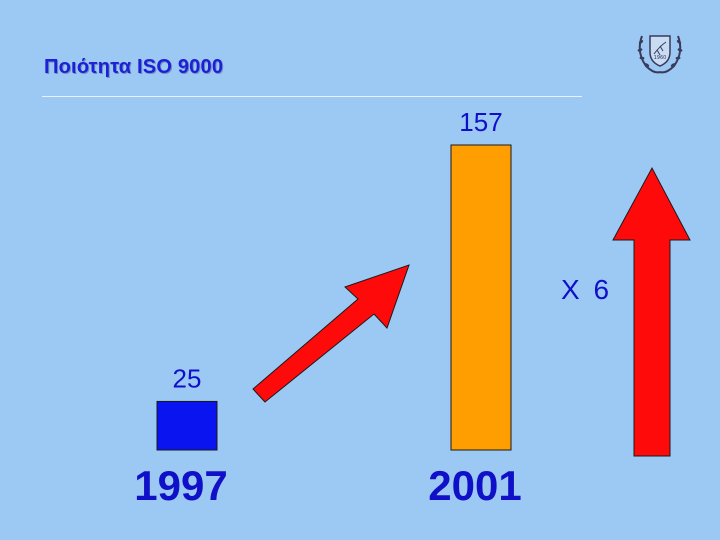  What do you see at coordinates (587, 289) in the screenshot?
I see `multiplier-label: X 6` at bounding box center [587, 289].